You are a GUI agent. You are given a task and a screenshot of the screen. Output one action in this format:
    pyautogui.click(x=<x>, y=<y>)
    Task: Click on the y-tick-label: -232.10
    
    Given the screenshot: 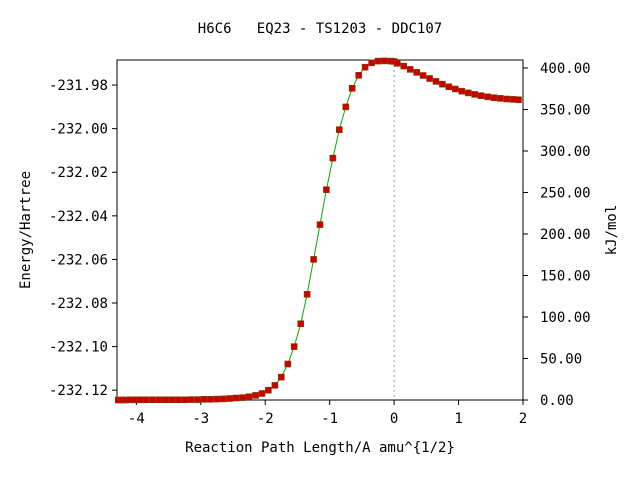 What is the action you would take?
    pyautogui.click(x=78, y=348)
    